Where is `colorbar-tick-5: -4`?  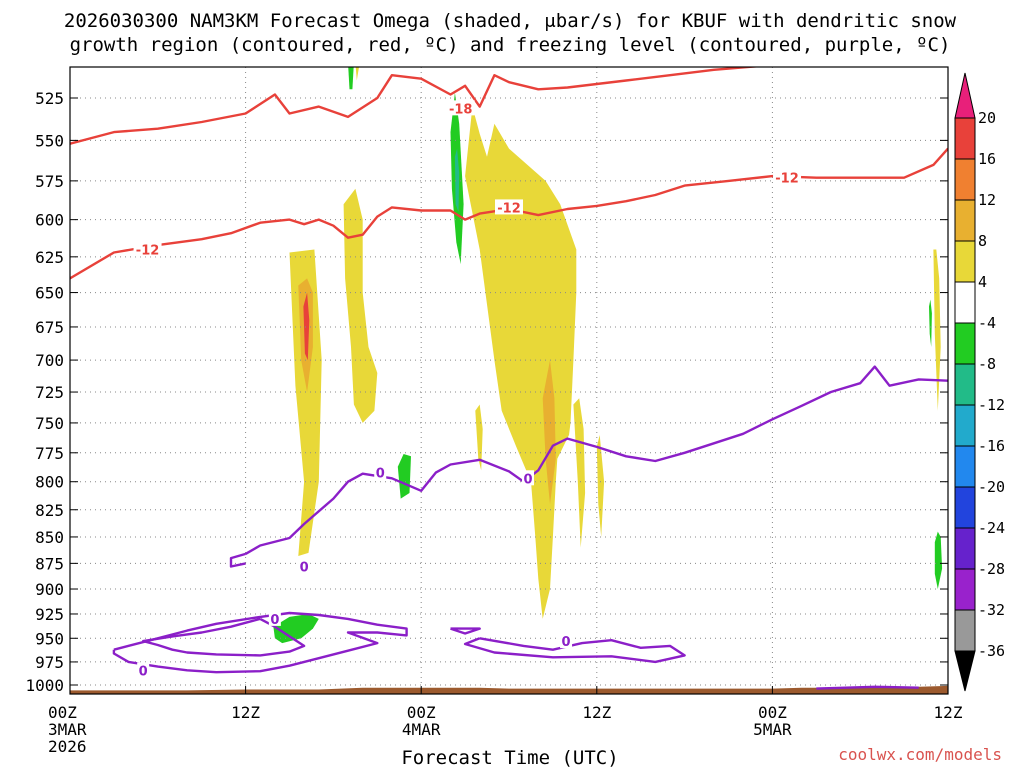
colorbar-tick-5: -4 is located at coordinates (987, 323).